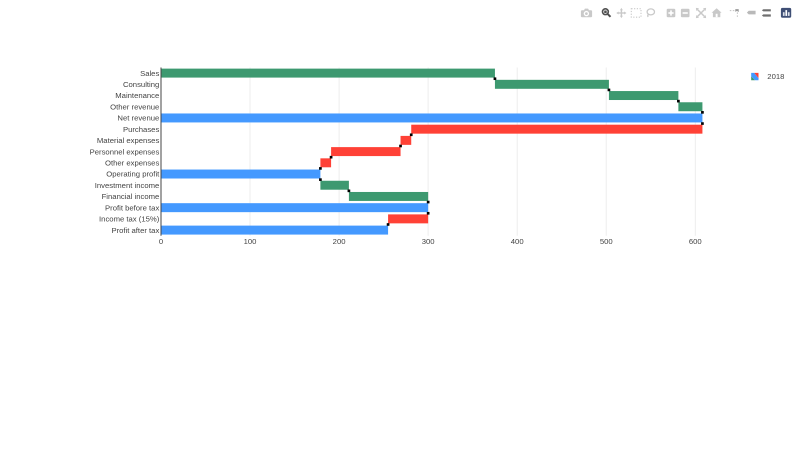 This screenshot has width=800, height=450. I want to click on svg-text: Other expenses, so click(132, 163).